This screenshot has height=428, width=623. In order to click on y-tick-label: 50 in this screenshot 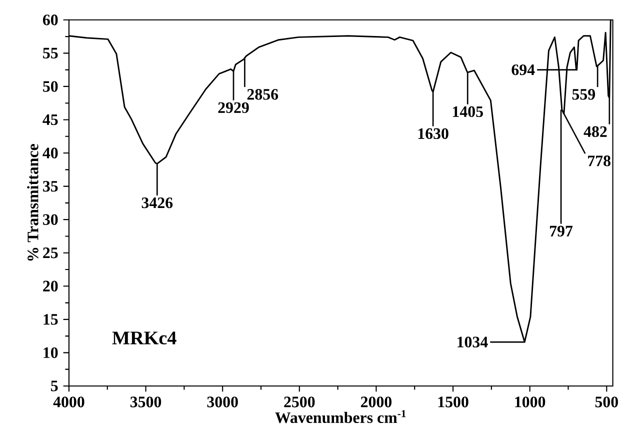, I will do `click(50, 86)`.